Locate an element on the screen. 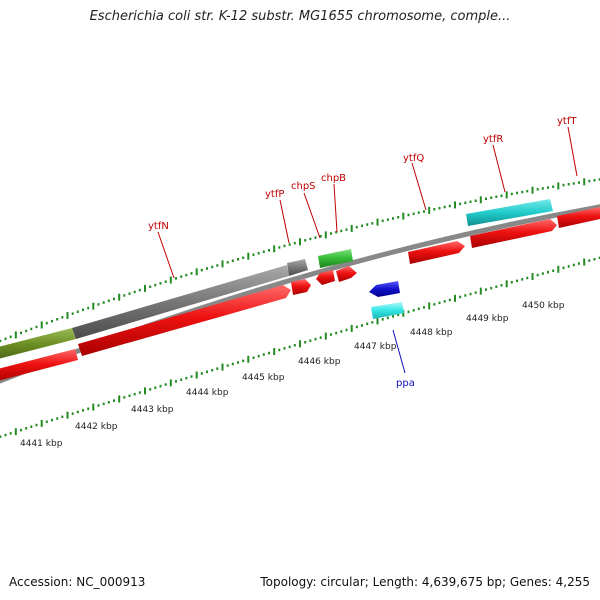 The height and width of the screenshot is (600, 600). accession-text: Accession: NC_000913 is located at coordinates (77, 582).